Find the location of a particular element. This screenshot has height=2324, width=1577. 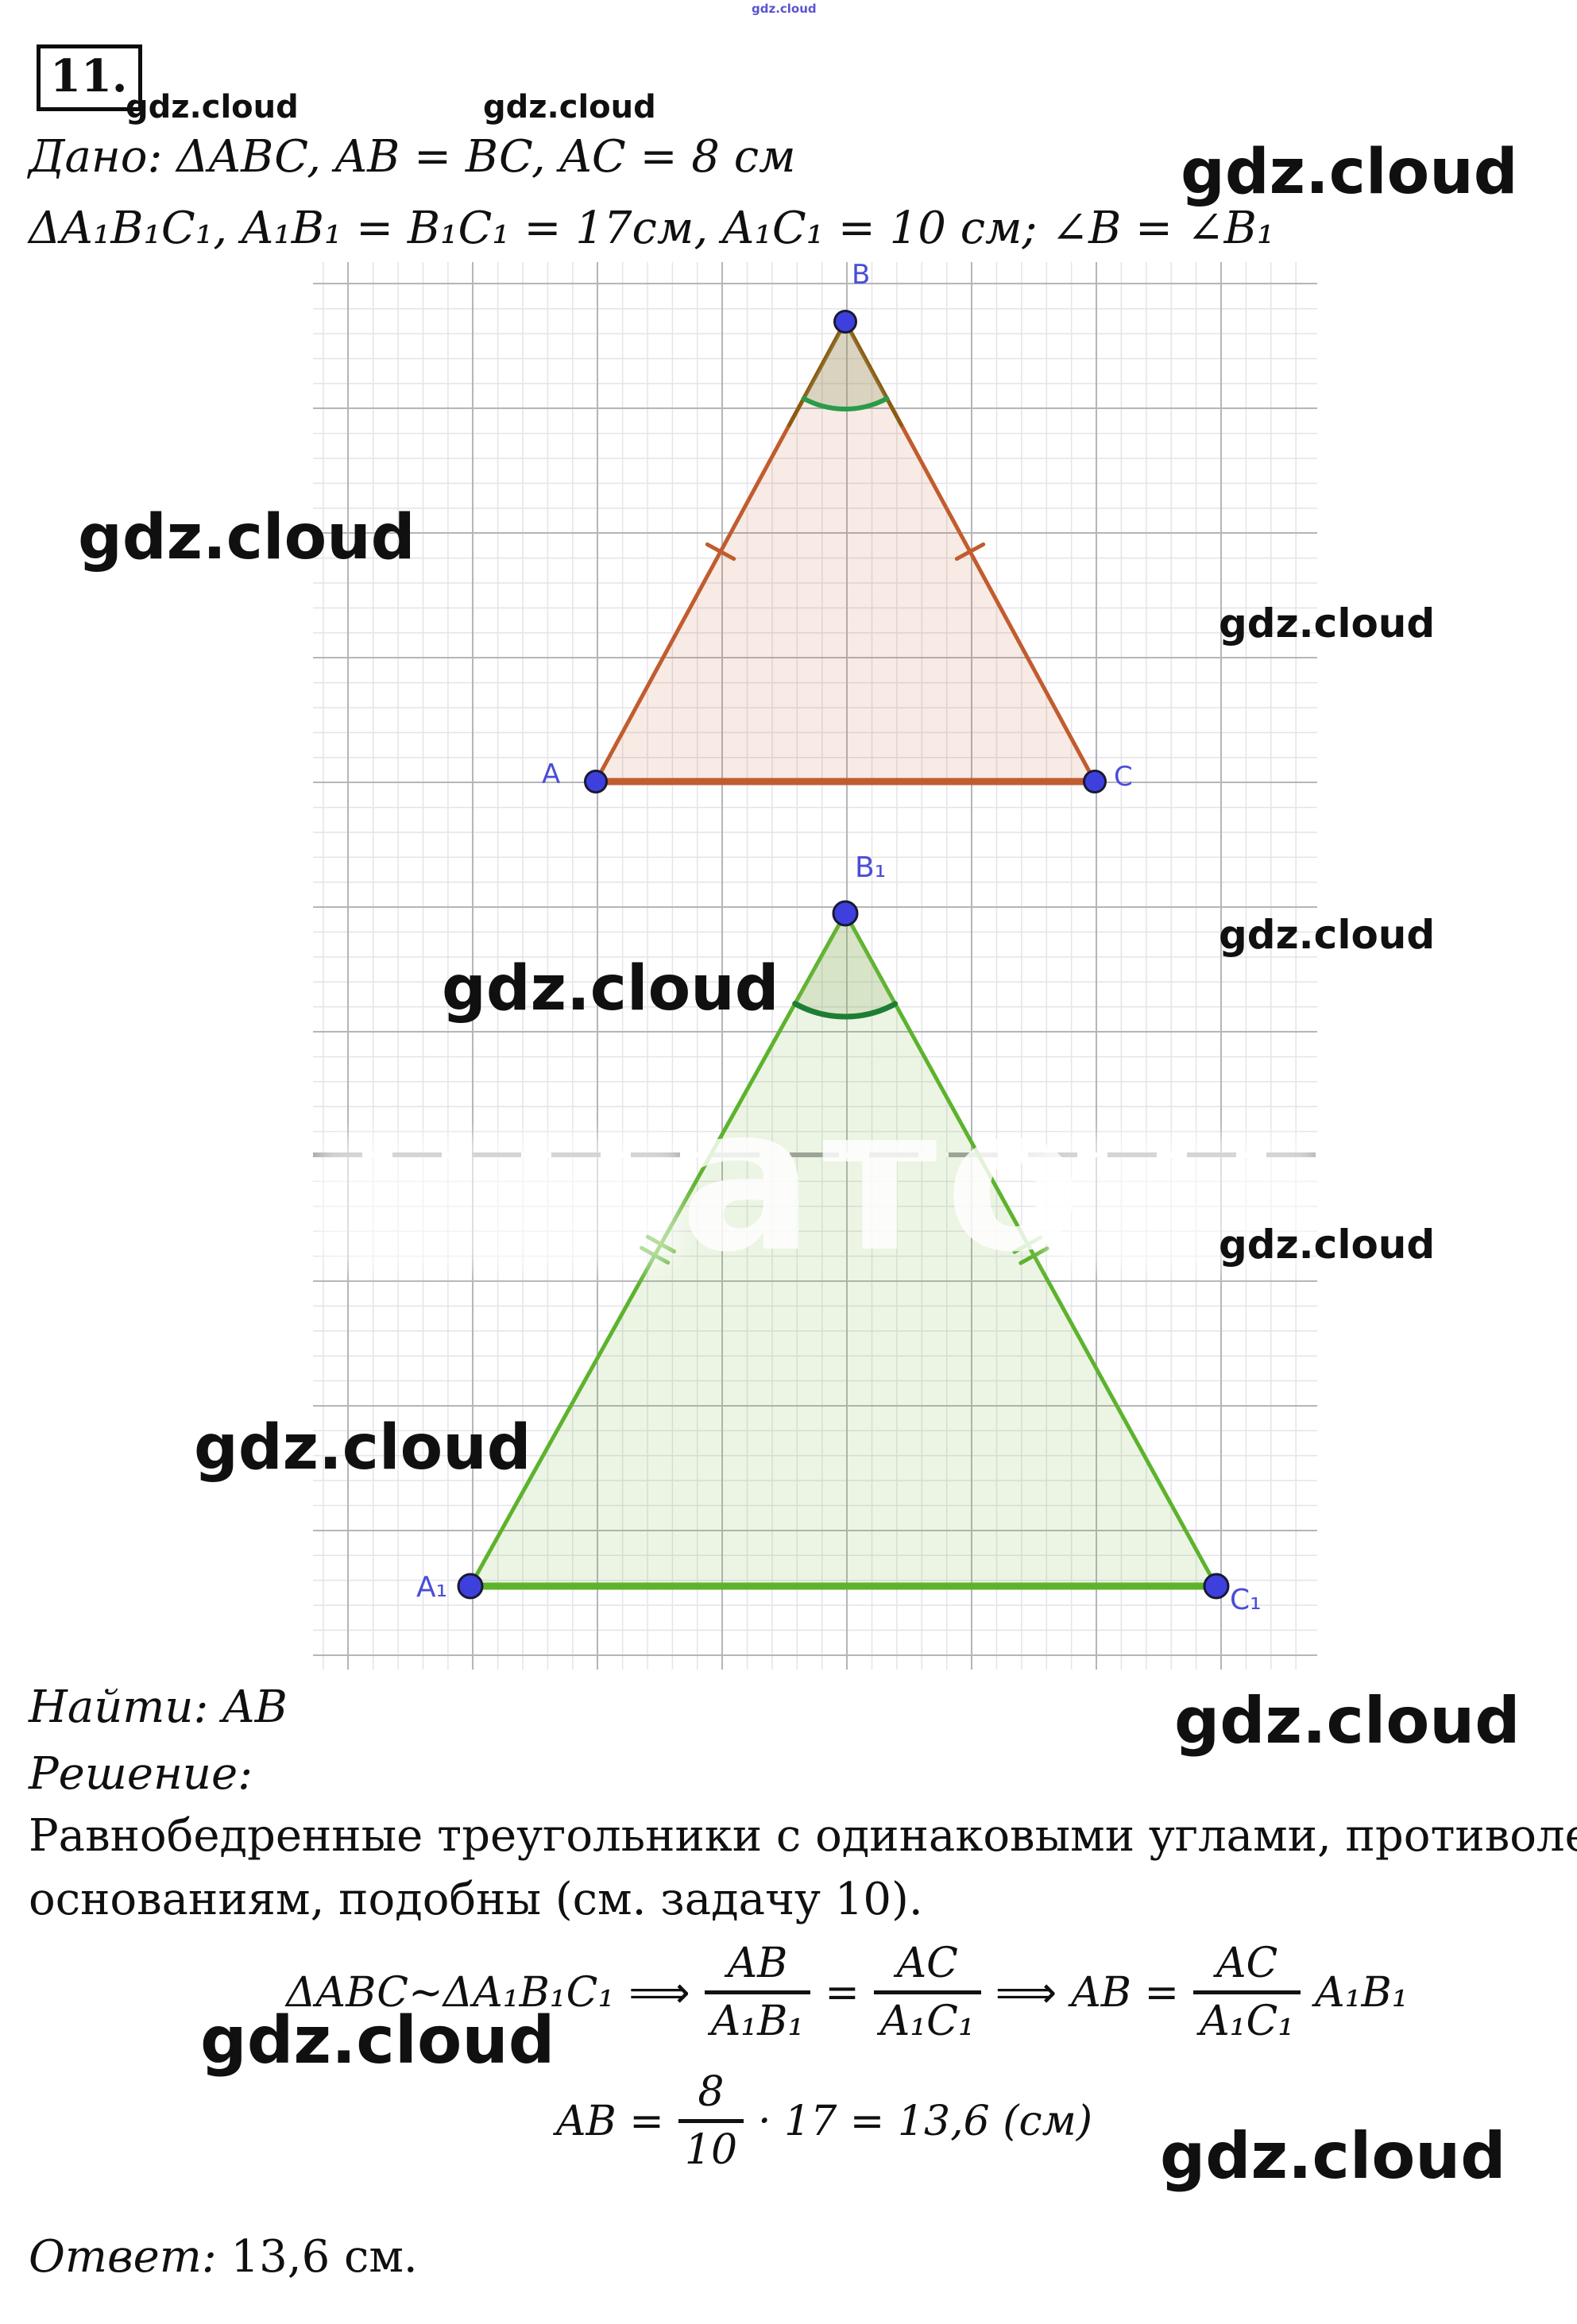

vertex-c1-dot is located at coordinates (1216, 1586).